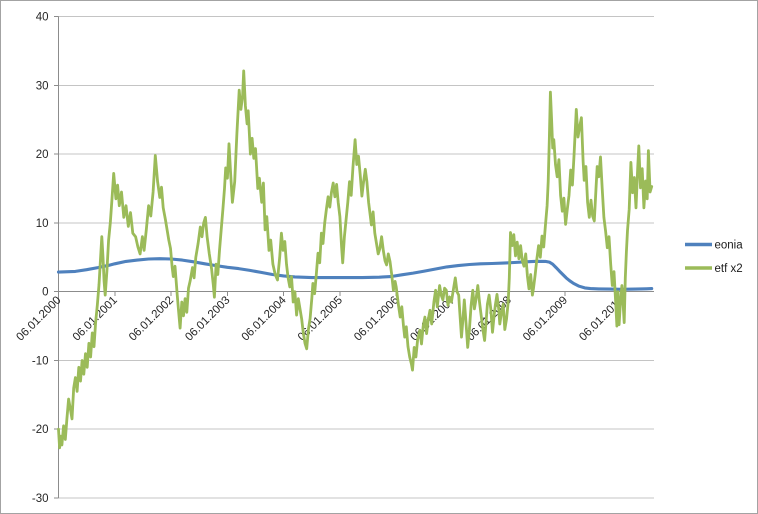 This screenshot has height=514, width=758. Describe the element at coordinates (729, 246) in the screenshot. I see `legend-label: eonia` at that location.